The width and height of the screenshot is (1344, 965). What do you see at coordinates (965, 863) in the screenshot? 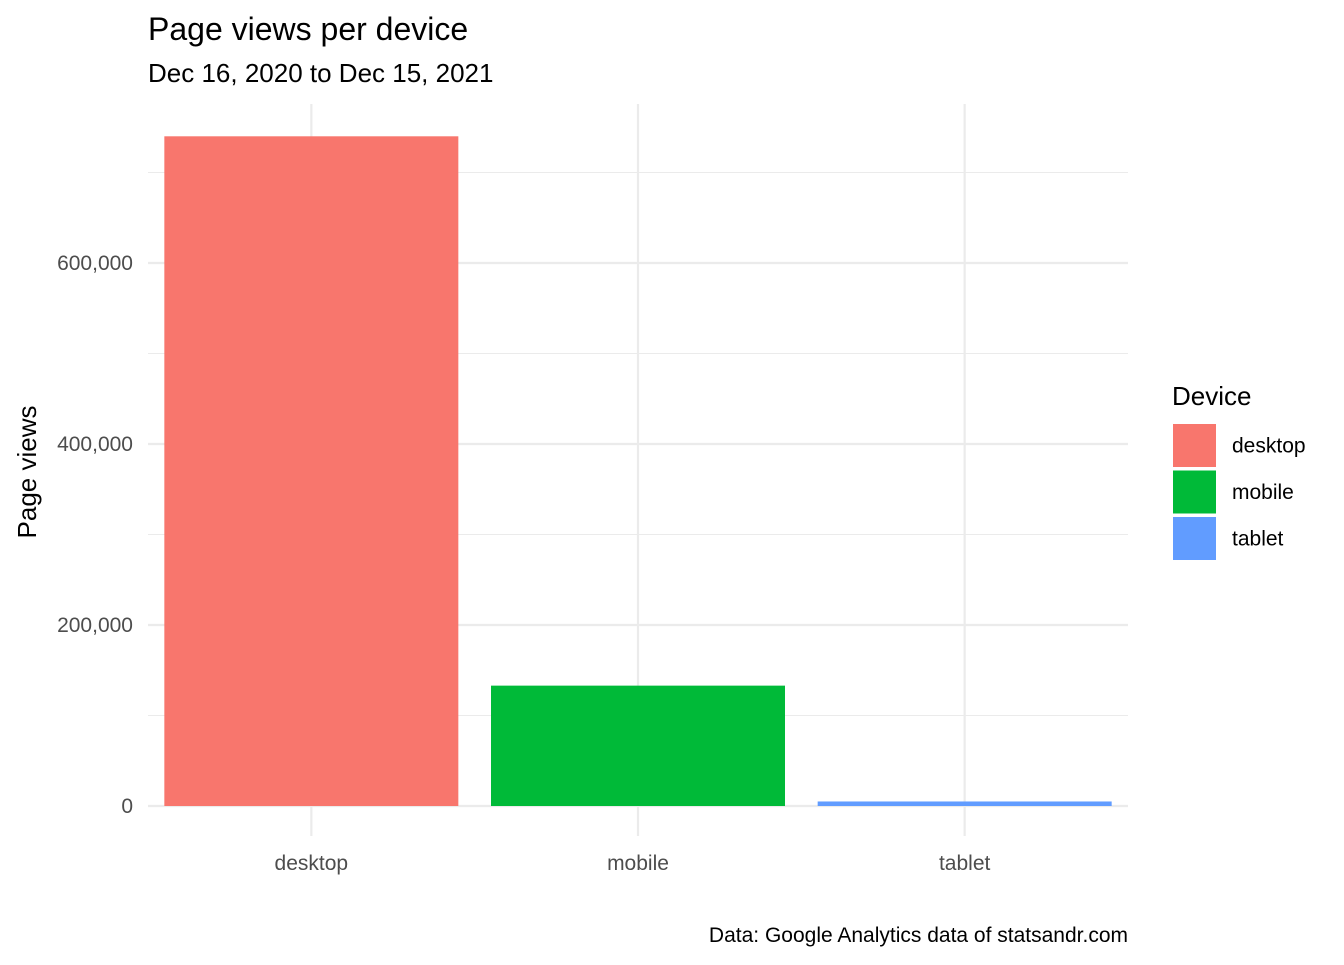
I see `x-tick-label: tablet` at bounding box center [965, 863].